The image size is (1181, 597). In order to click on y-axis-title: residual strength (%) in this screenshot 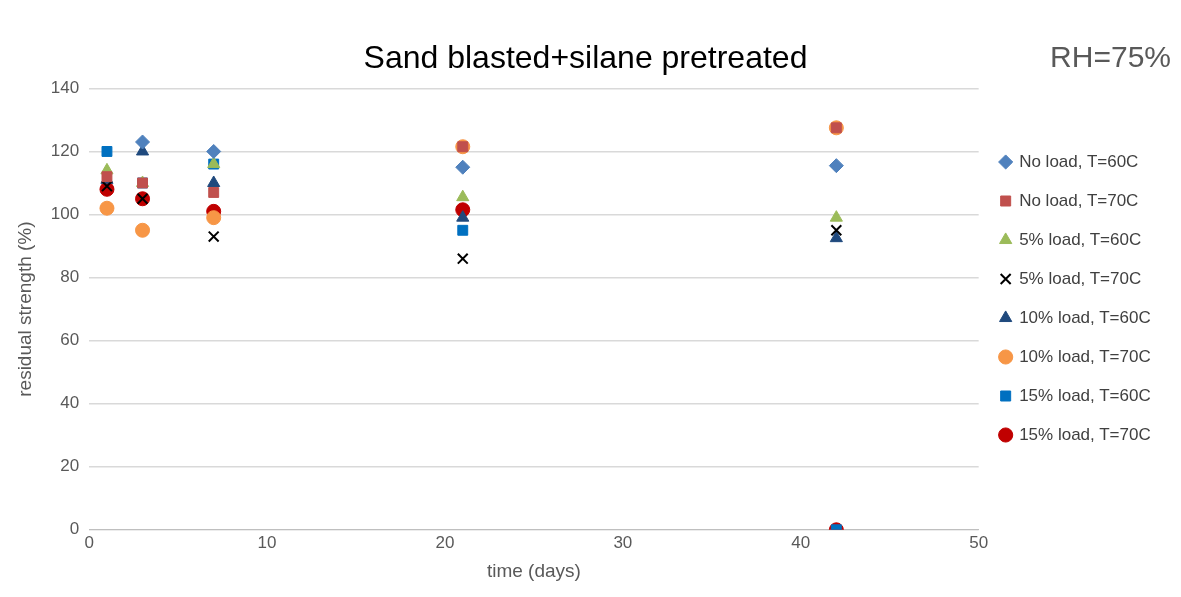, I will do `click(24, 309)`.